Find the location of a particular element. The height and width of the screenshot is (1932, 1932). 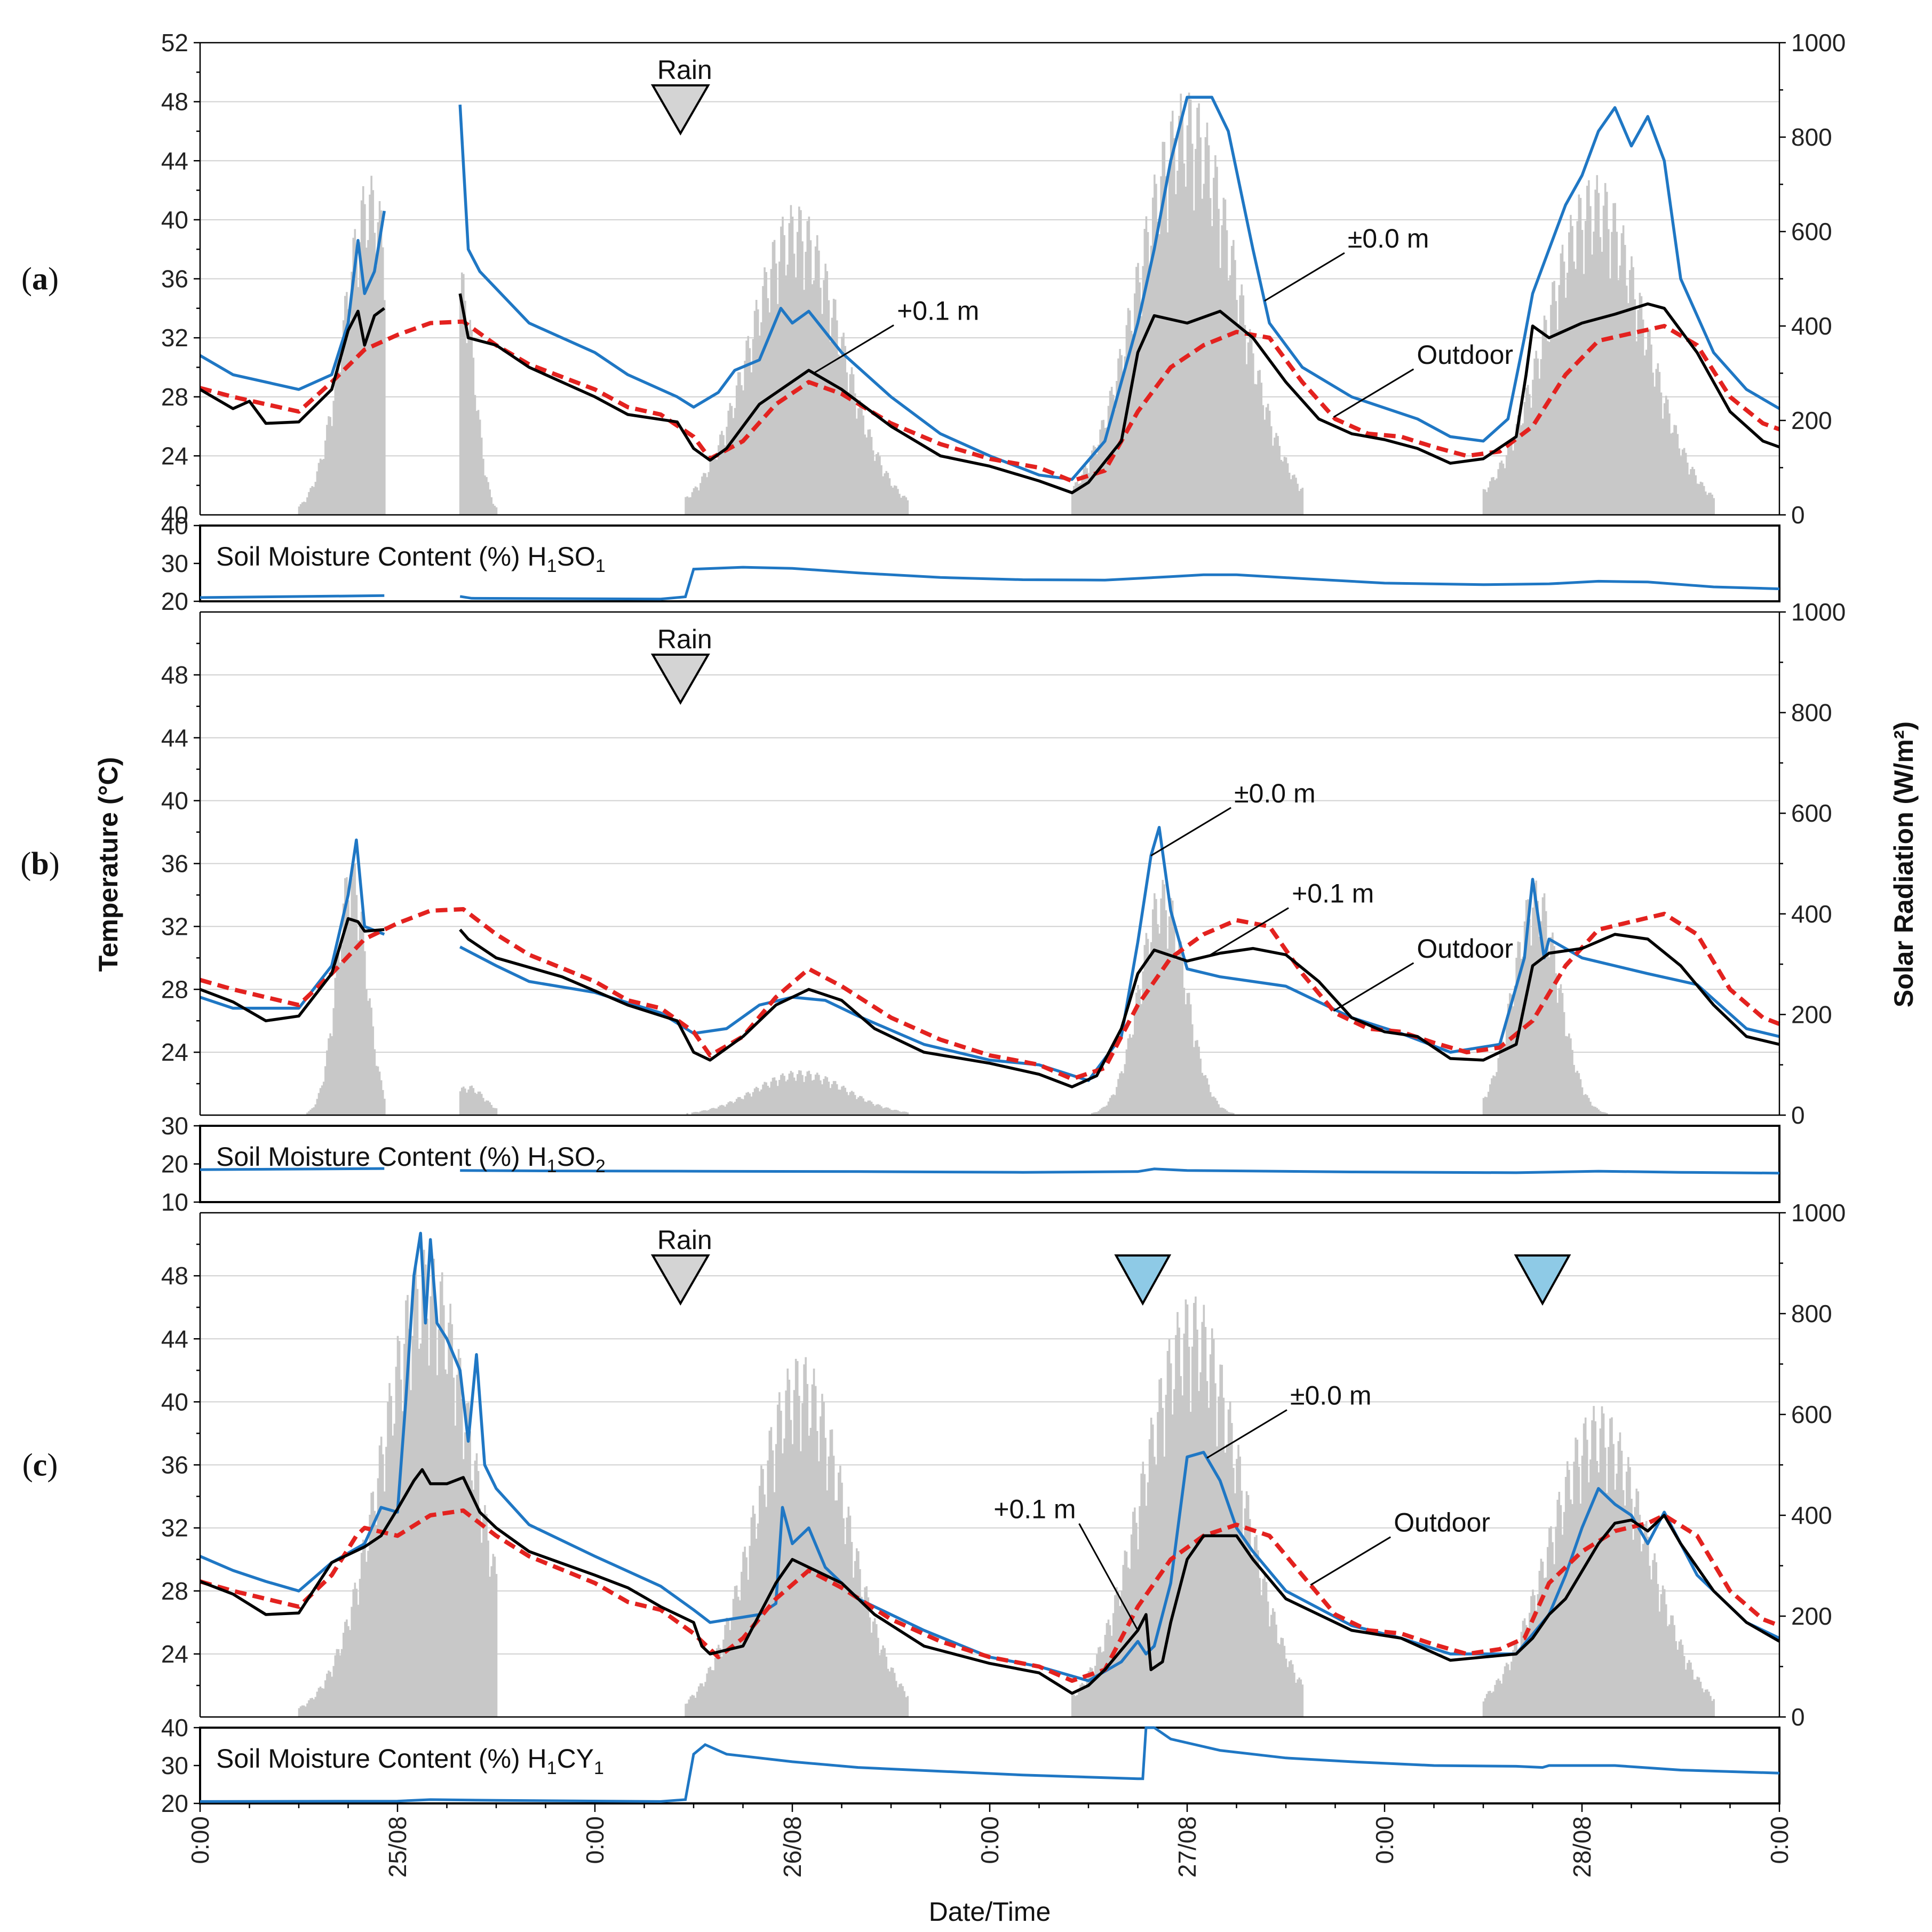

moisture-line is located at coordinates (292, 1169).